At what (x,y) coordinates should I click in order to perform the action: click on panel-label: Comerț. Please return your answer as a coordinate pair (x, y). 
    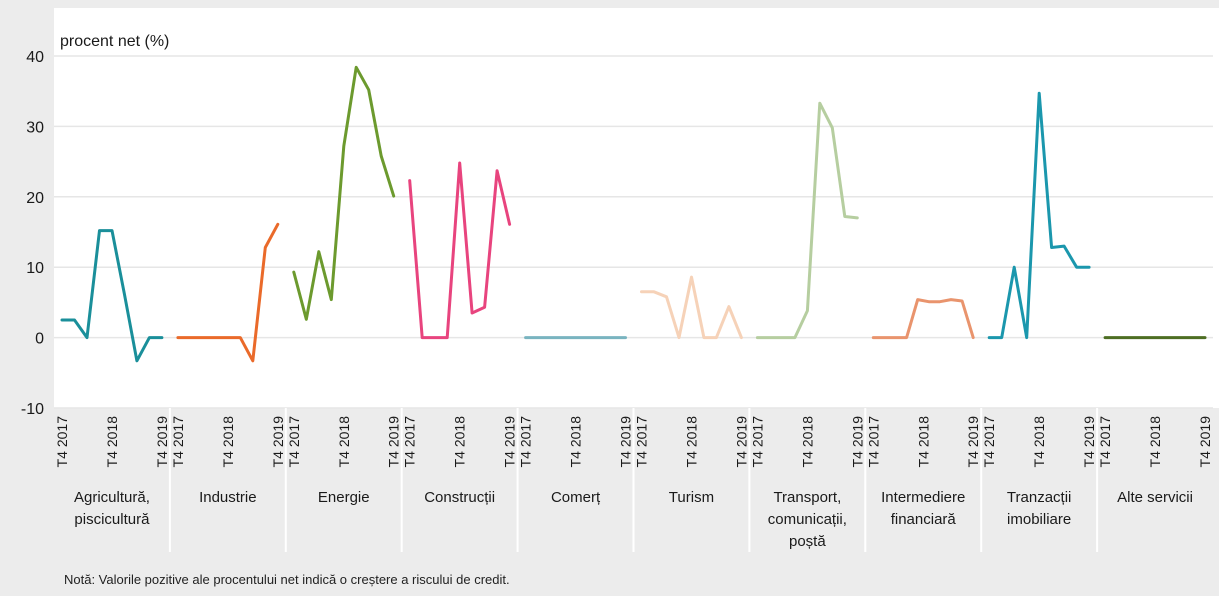
    Looking at the image, I should click on (576, 497).